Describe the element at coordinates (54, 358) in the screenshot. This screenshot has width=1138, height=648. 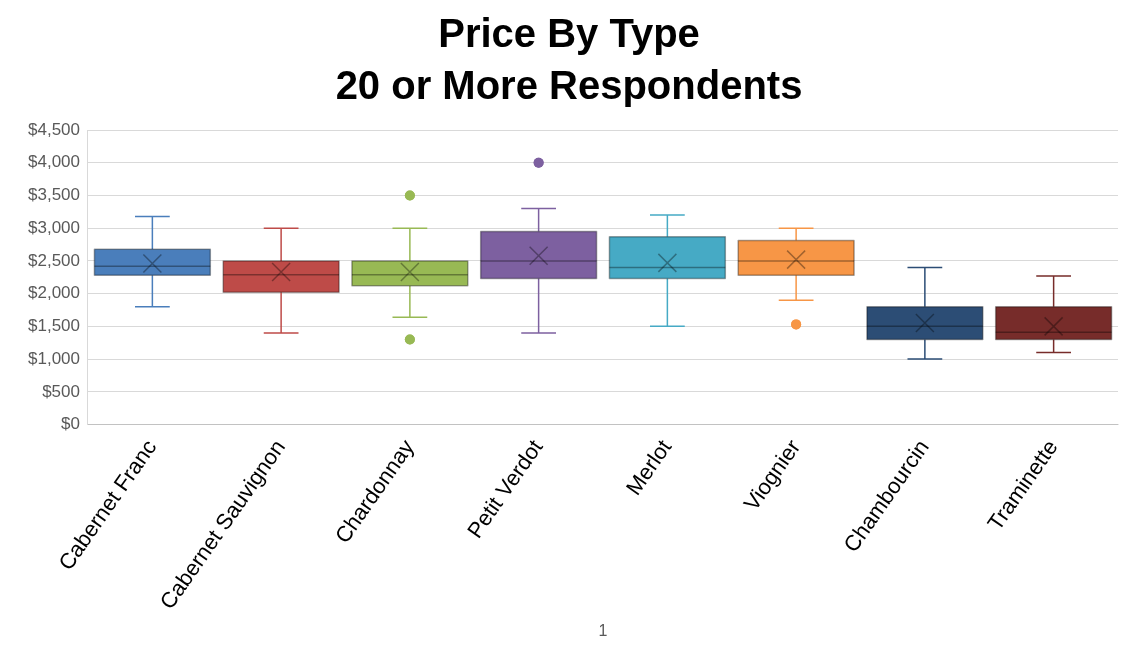
I see `y-tick-label: $1,000` at that location.